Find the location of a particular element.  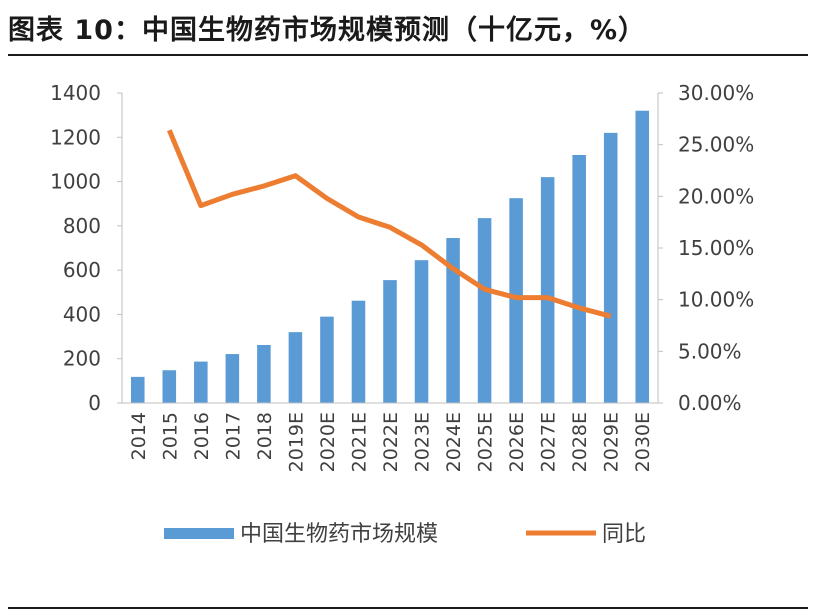

legend-swatch-bar is located at coordinates (199, 533).